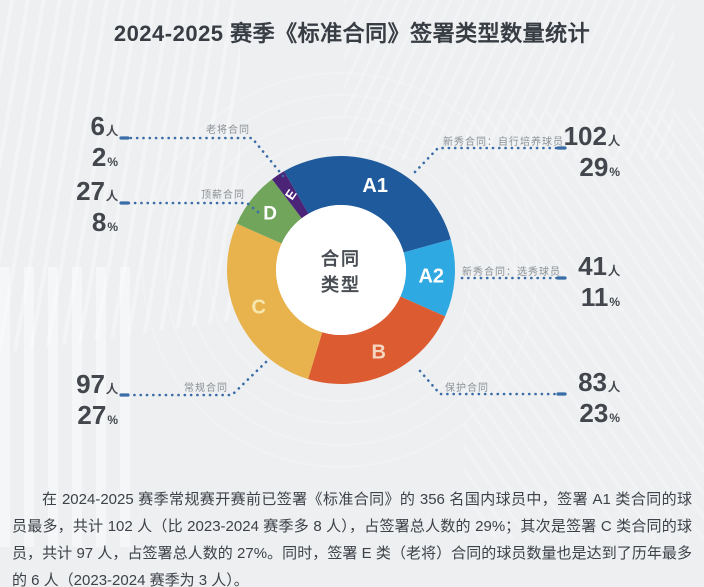 This screenshot has width=704, height=587. Describe the element at coordinates (614, 172) in the screenshot. I see `a1-percent-unit: %` at that location.